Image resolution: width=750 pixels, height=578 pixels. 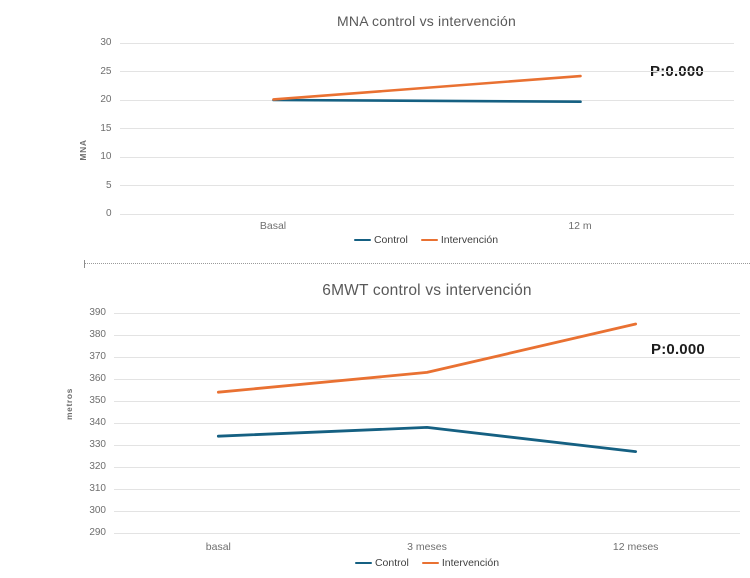 What do you see at coordinates (273, 226) in the screenshot?
I see `x-tick-label: Basal` at bounding box center [273, 226].